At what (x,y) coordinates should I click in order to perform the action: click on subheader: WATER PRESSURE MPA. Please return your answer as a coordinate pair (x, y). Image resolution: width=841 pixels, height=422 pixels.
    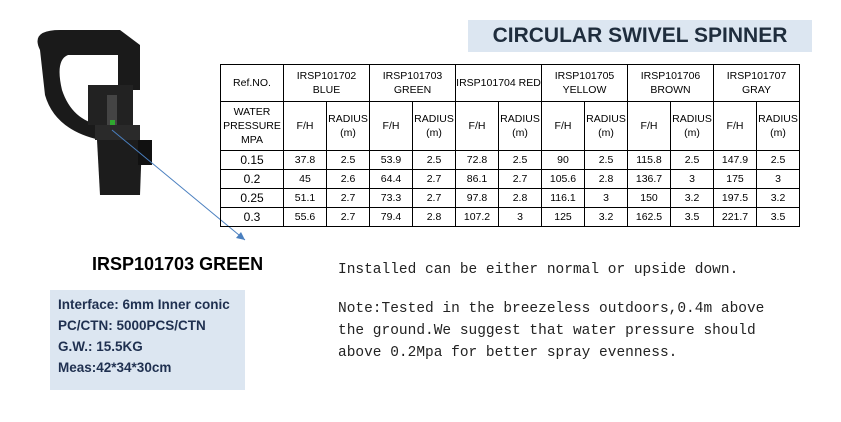
    Looking at the image, I should click on (252, 126).